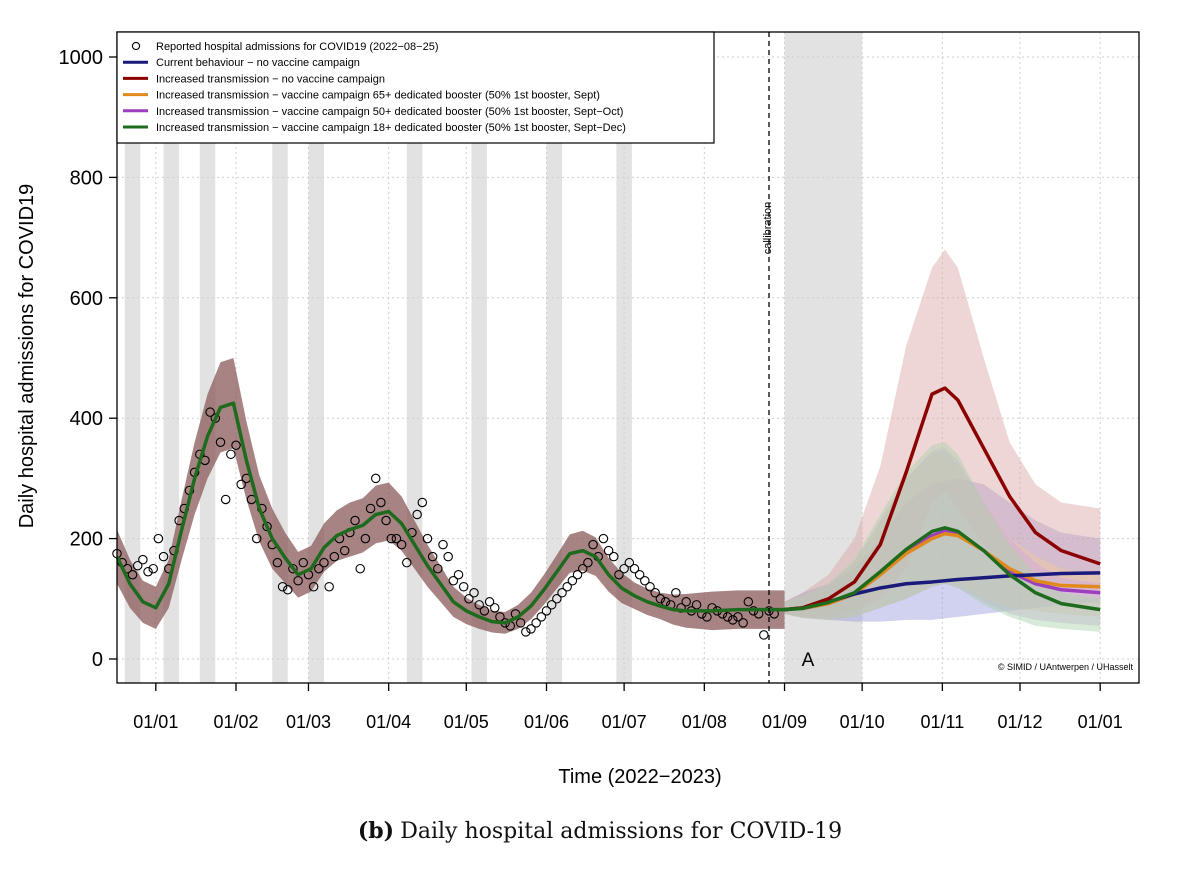  What do you see at coordinates (27, 356) in the screenshot?
I see `y-axis-label: Daily hospital admissions for COVID19` at bounding box center [27, 356].